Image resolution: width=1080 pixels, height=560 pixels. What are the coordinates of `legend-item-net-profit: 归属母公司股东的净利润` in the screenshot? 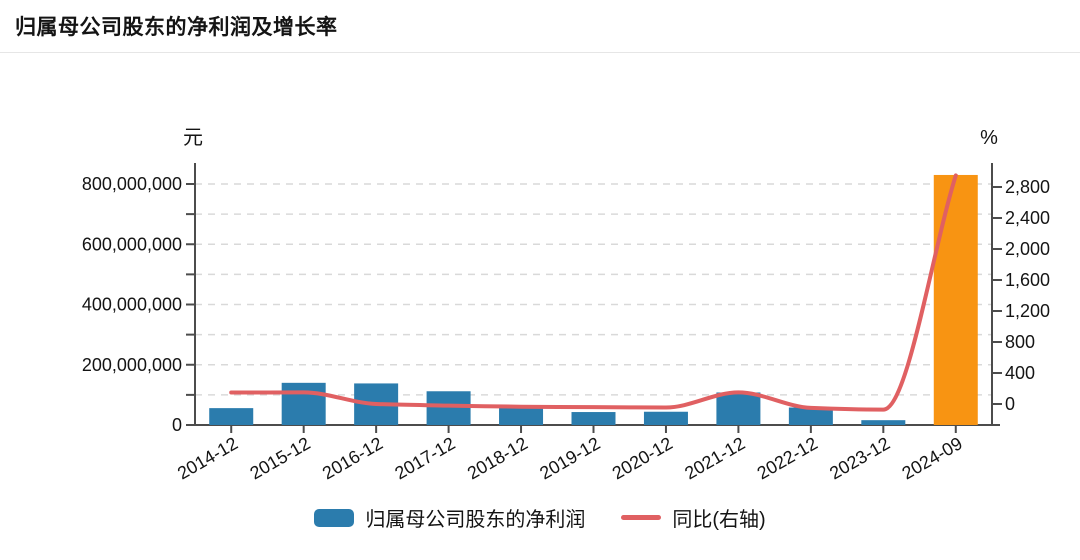 It's located at (449, 517).